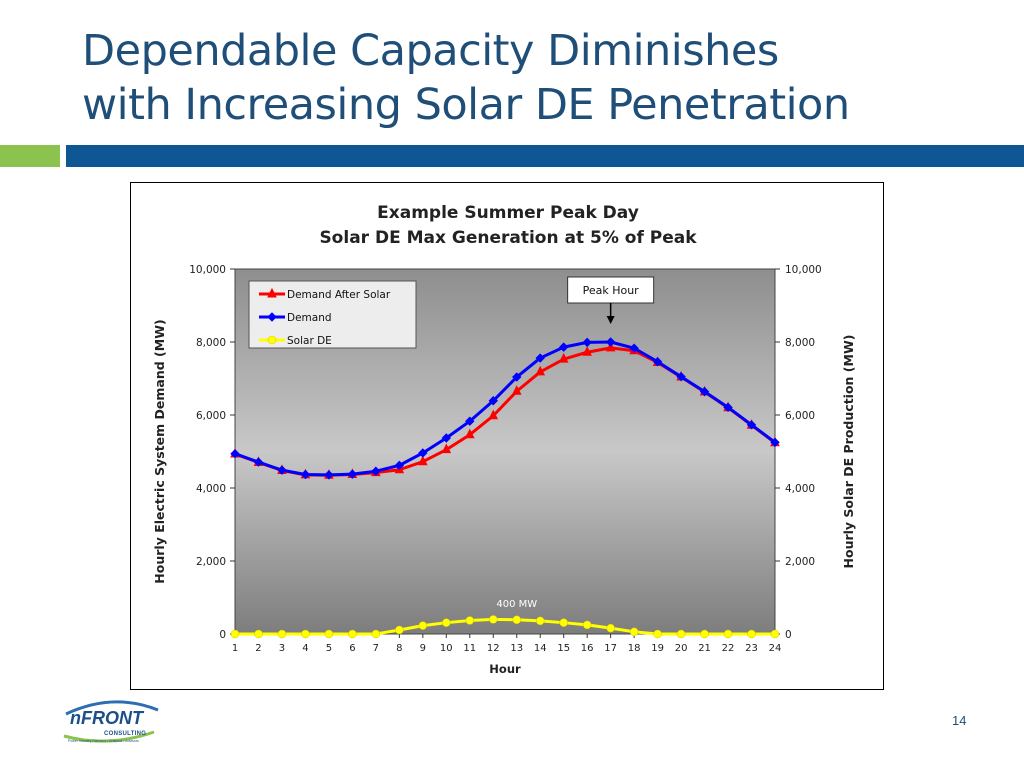 The image size is (1024, 768). What do you see at coordinates (222, 635) in the screenshot?
I see `y-left-tick-label: 0` at bounding box center [222, 635].